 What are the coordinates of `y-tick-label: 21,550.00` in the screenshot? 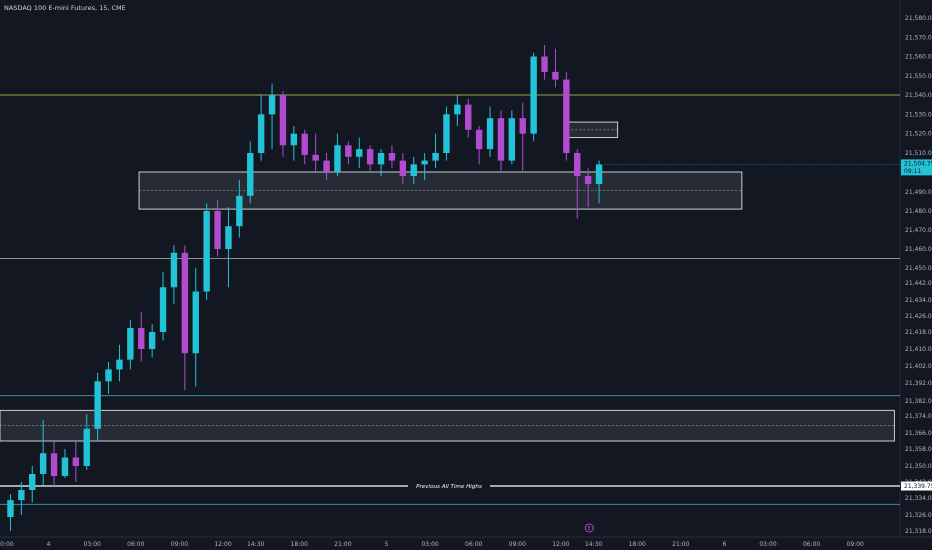 It's located at (918, 76).